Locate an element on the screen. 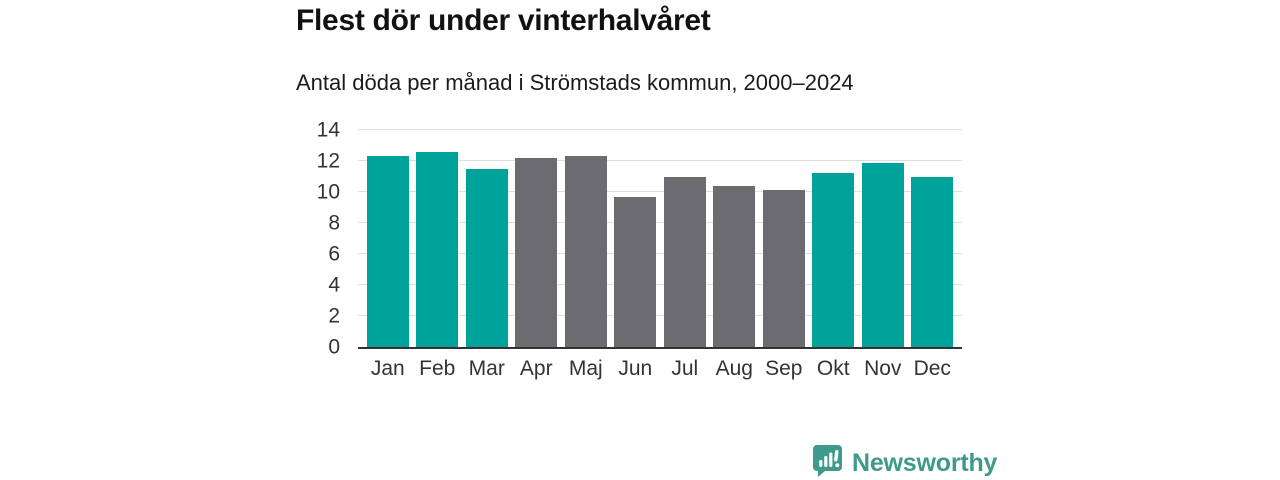  bar-jun is located at coordinates (635, 271).